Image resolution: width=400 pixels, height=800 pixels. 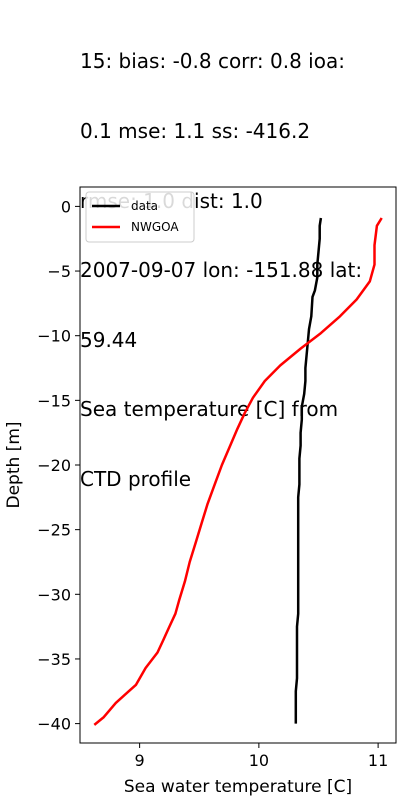 What do you see at coordinates (109, 339) in the screenshot?
I see `title-line: 59.44` at bounding box center [109, 339].